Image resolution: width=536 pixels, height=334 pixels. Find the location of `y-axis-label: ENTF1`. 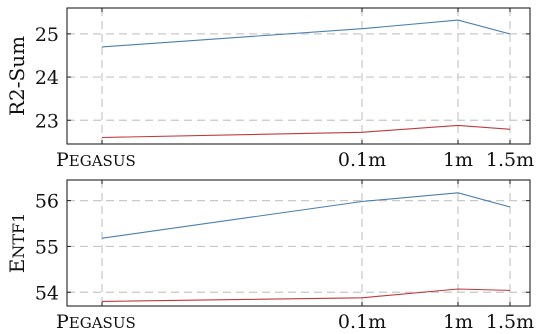

y-axis-label: ENTF1 is located at coordinates (17, 243).